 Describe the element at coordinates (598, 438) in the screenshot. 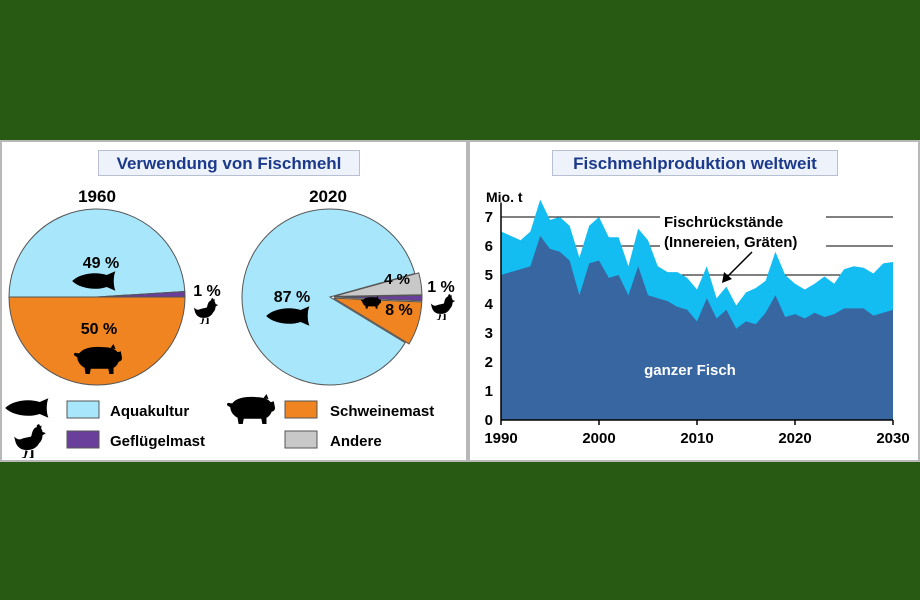

I see `x-tick-label-2000: 2000` at that location.